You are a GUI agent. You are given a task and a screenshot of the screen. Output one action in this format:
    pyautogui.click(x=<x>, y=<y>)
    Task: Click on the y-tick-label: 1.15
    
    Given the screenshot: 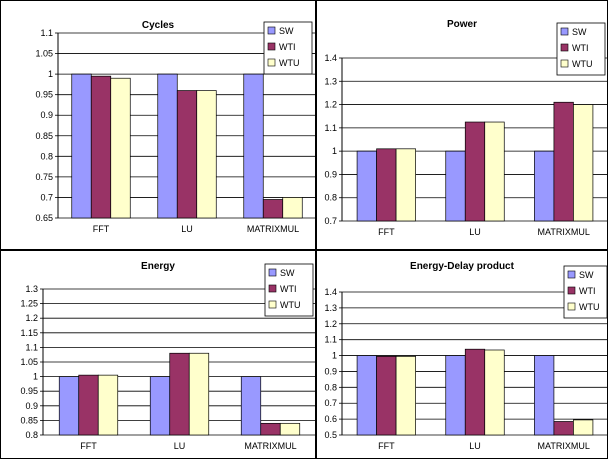 What is the action you would take?
    pyautogui.click(x=29, y=333)
    